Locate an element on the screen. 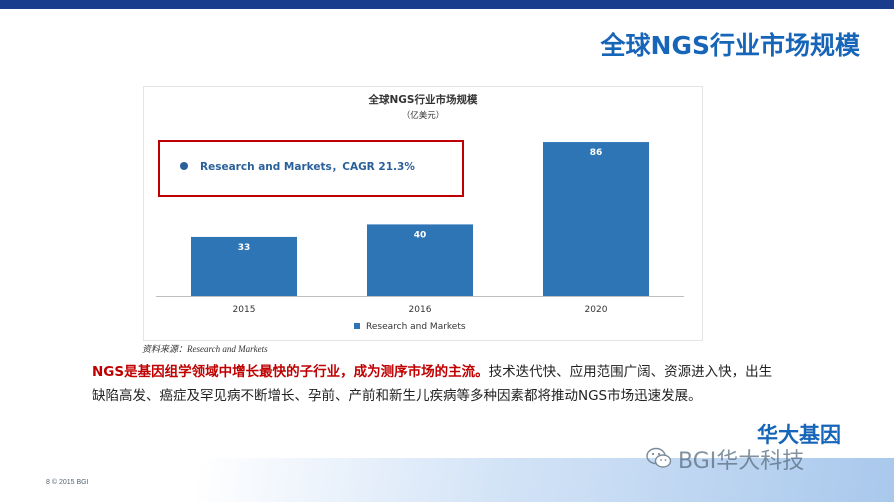 Image resolution: width=894 pixels, height=502 pixels. bar-2016 is located at coordinates (420, 260).